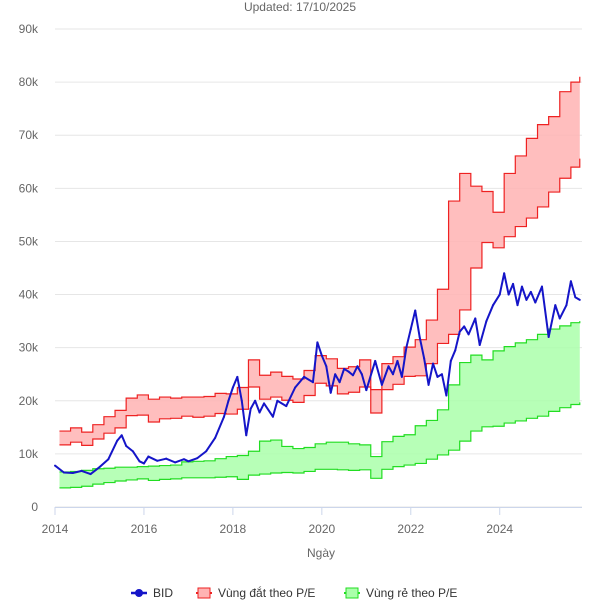 The height and width of the screenshot is (600, 600). Describe the element at coordinates (144, 529) in the screenshot. I see `x-tick-label: 2016` at that location.